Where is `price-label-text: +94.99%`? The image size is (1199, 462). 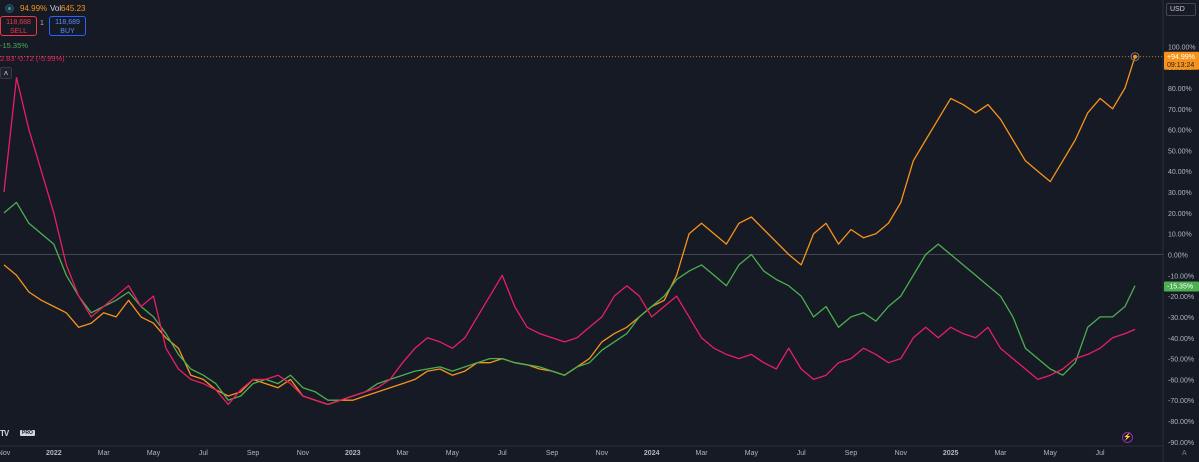
price-label-text: +94.99% is located at coordinates (1181, 57).